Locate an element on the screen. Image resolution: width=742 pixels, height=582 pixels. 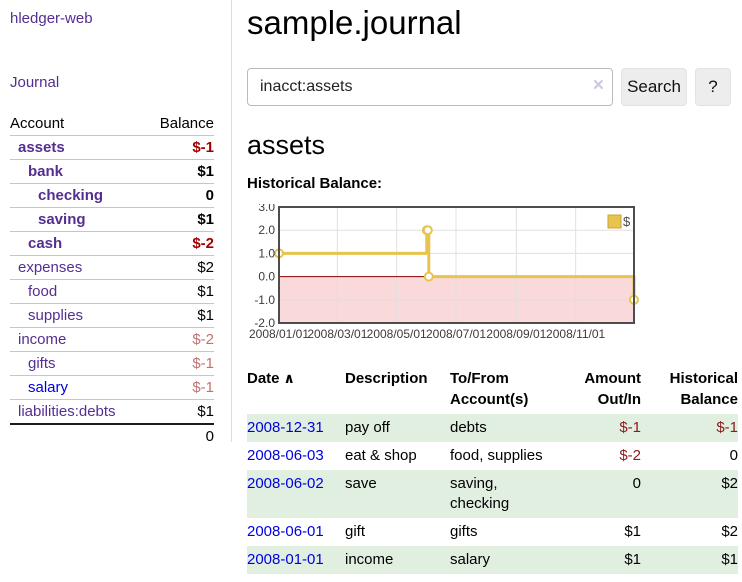
account-heading: assets is located at coordinates (286, 145).